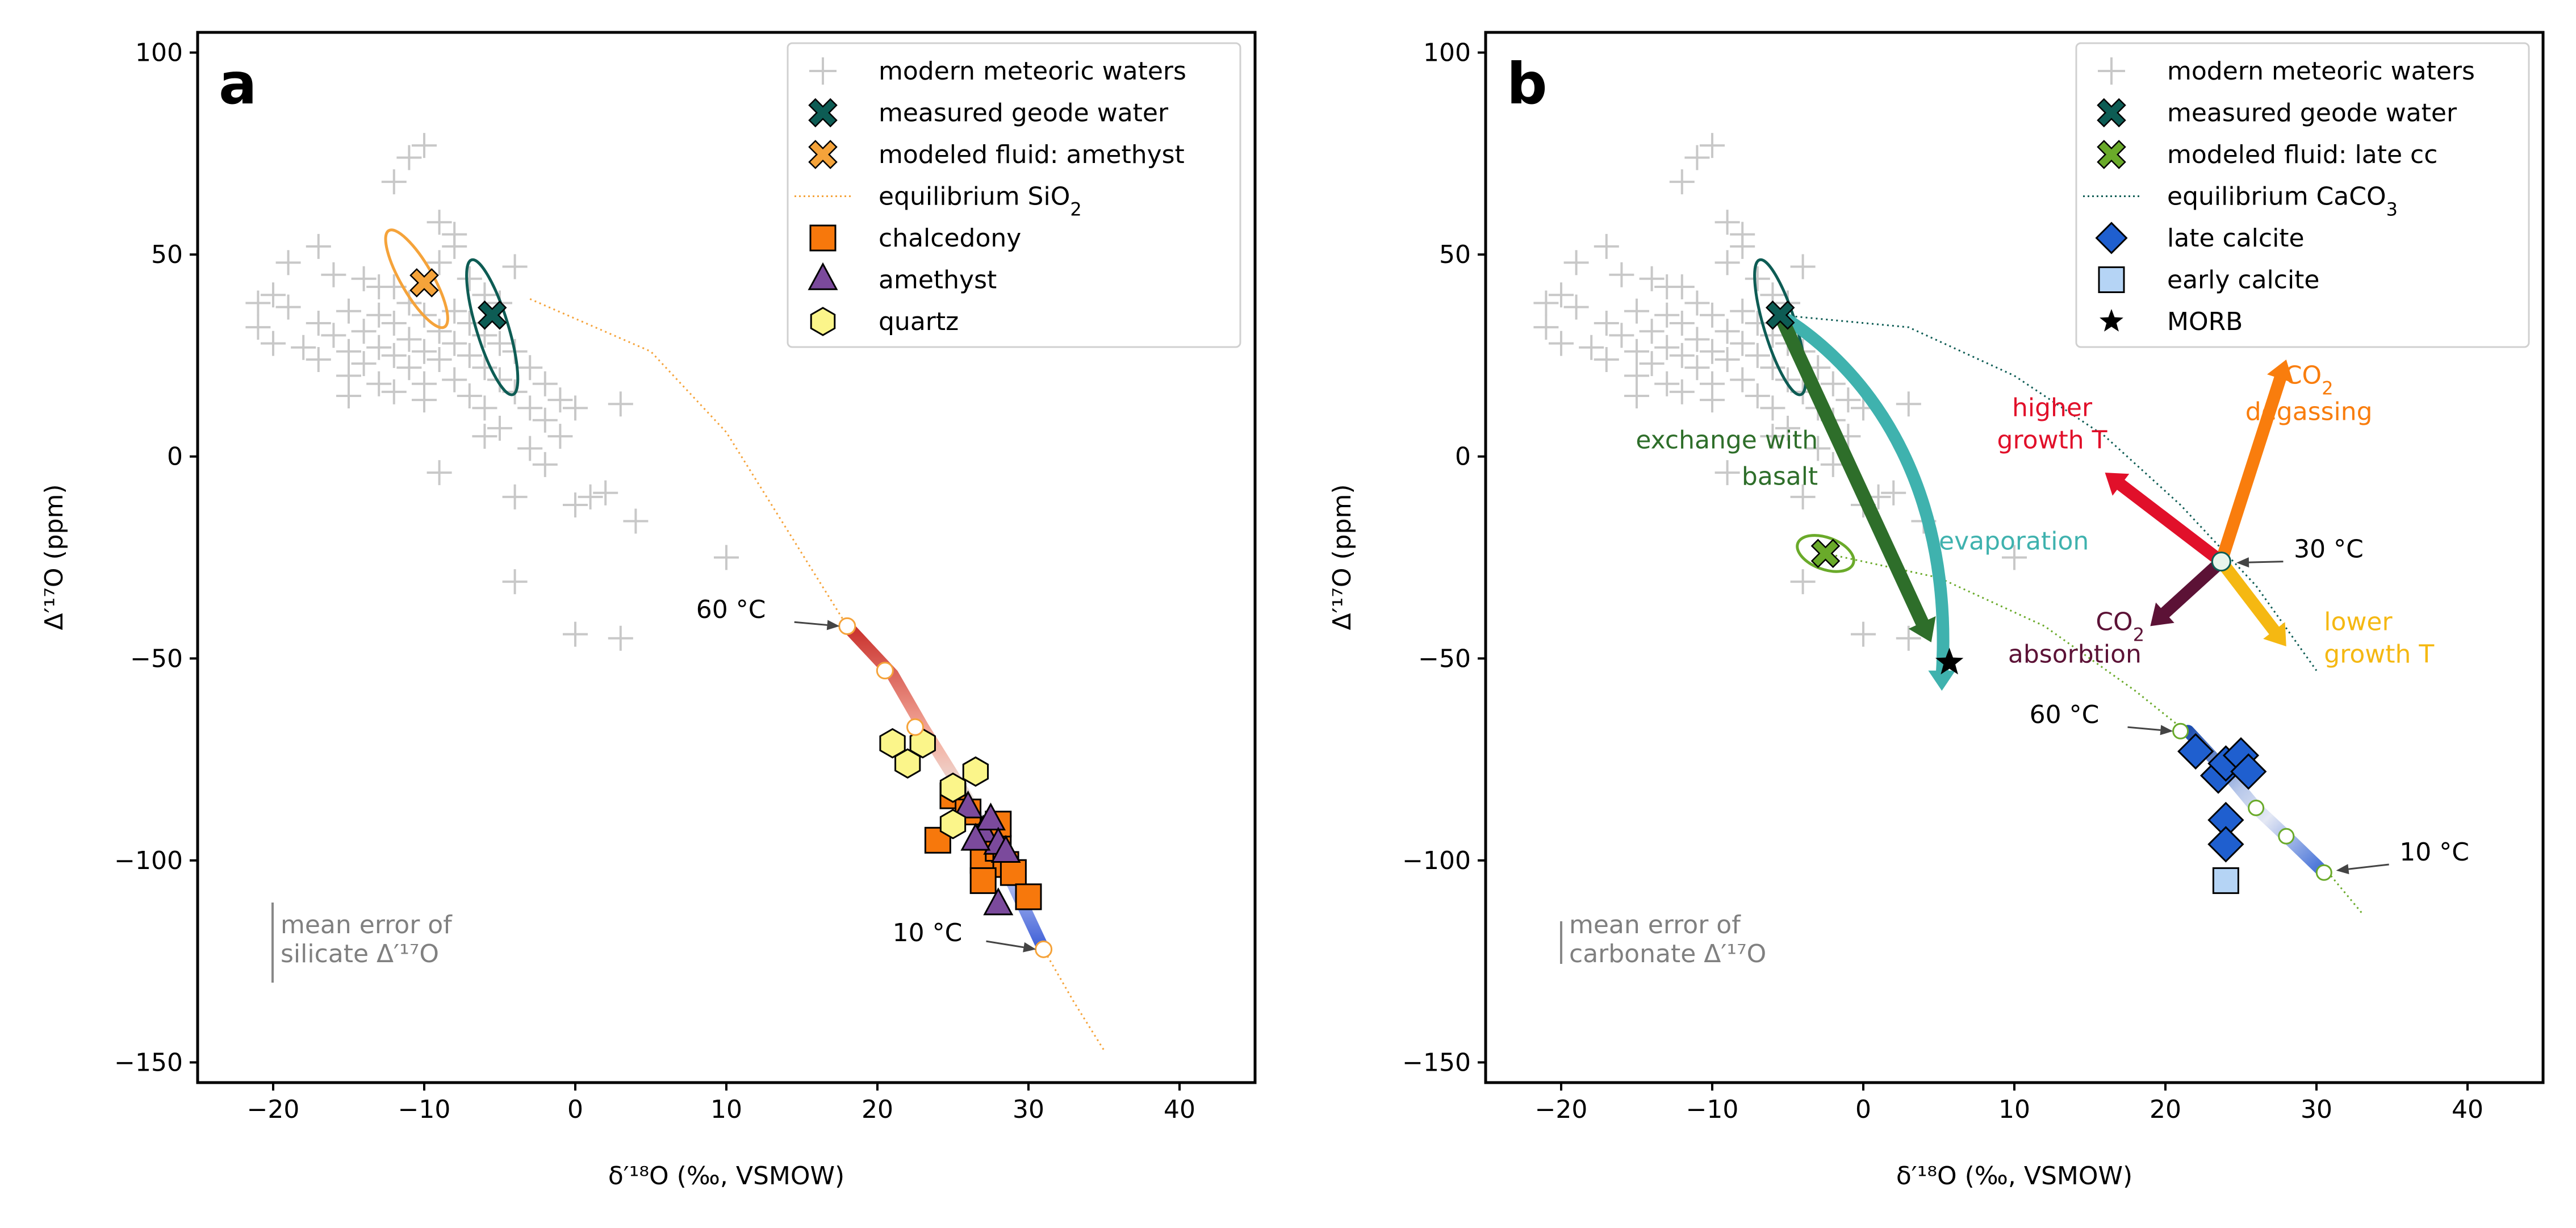 The width and height of the screenshot is (2576, 1228). Describe the element at coordinates (902, 278) in the screenshot. I see `legend-item: amethyst` at that location.